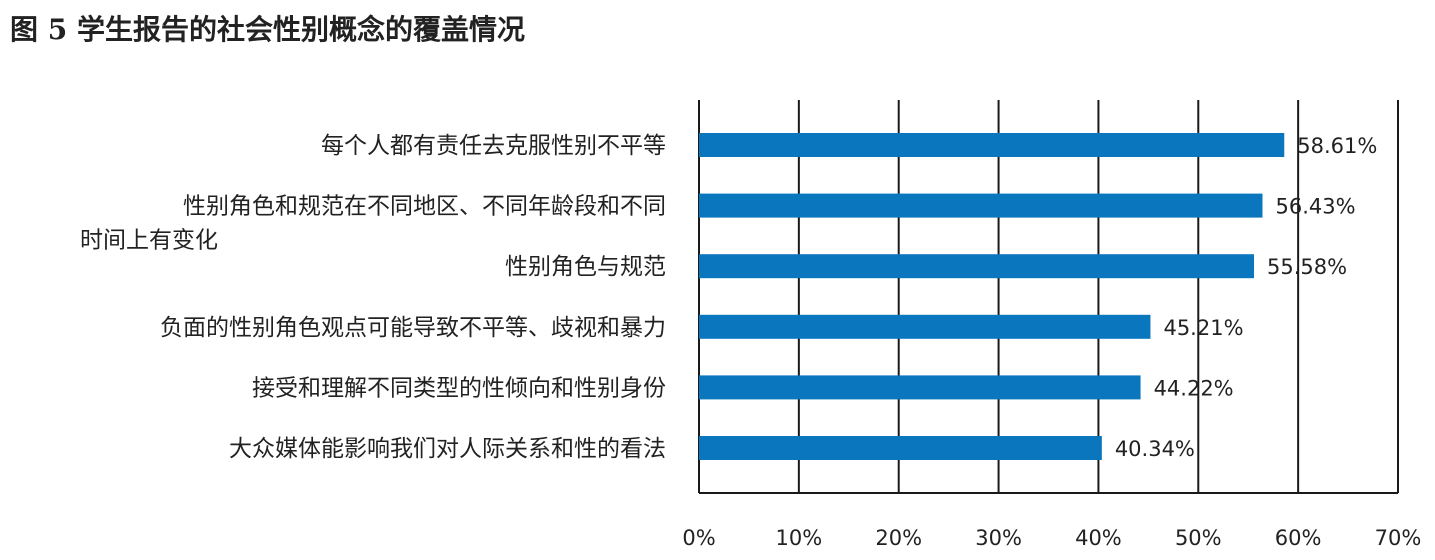  Describe the element at coordinates (898, 538) in the screenshot. I see `x-tick-label: 20%` at that location.